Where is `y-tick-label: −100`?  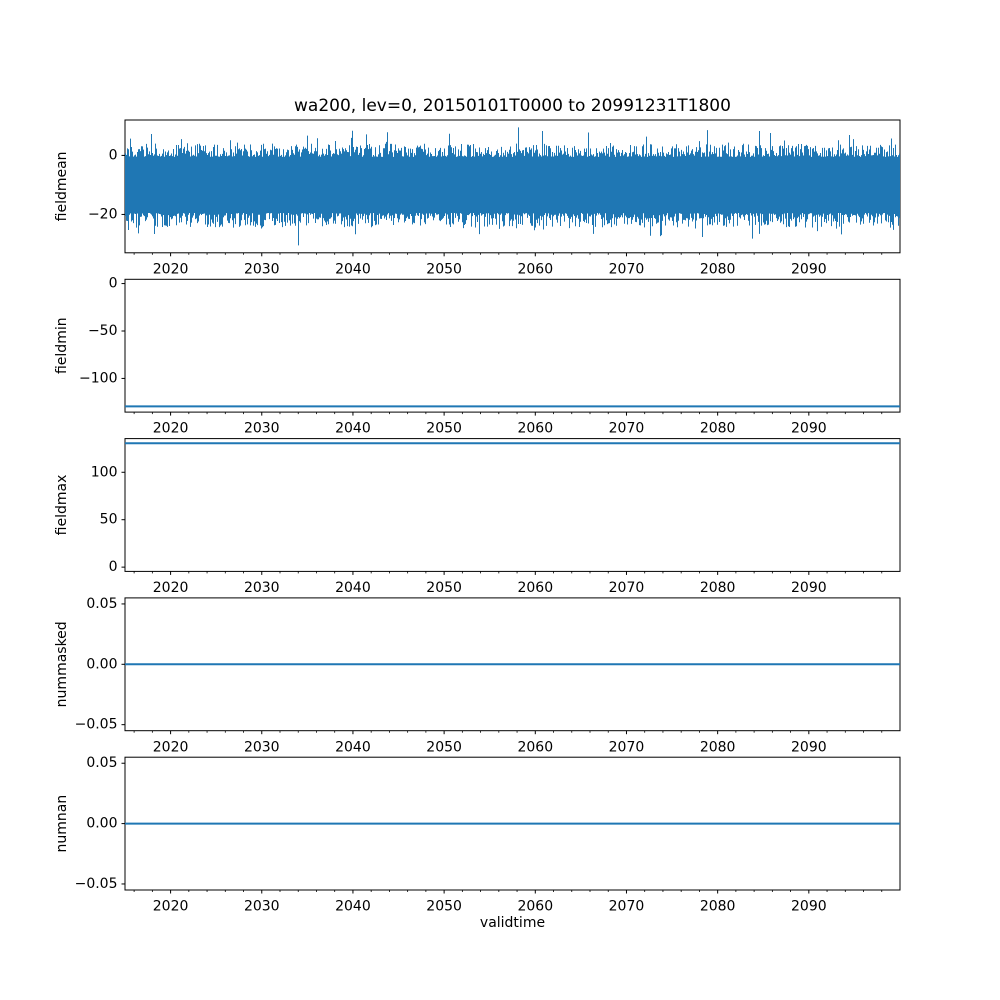 y-tick-label: −100 is located at coordinates (98, 378).